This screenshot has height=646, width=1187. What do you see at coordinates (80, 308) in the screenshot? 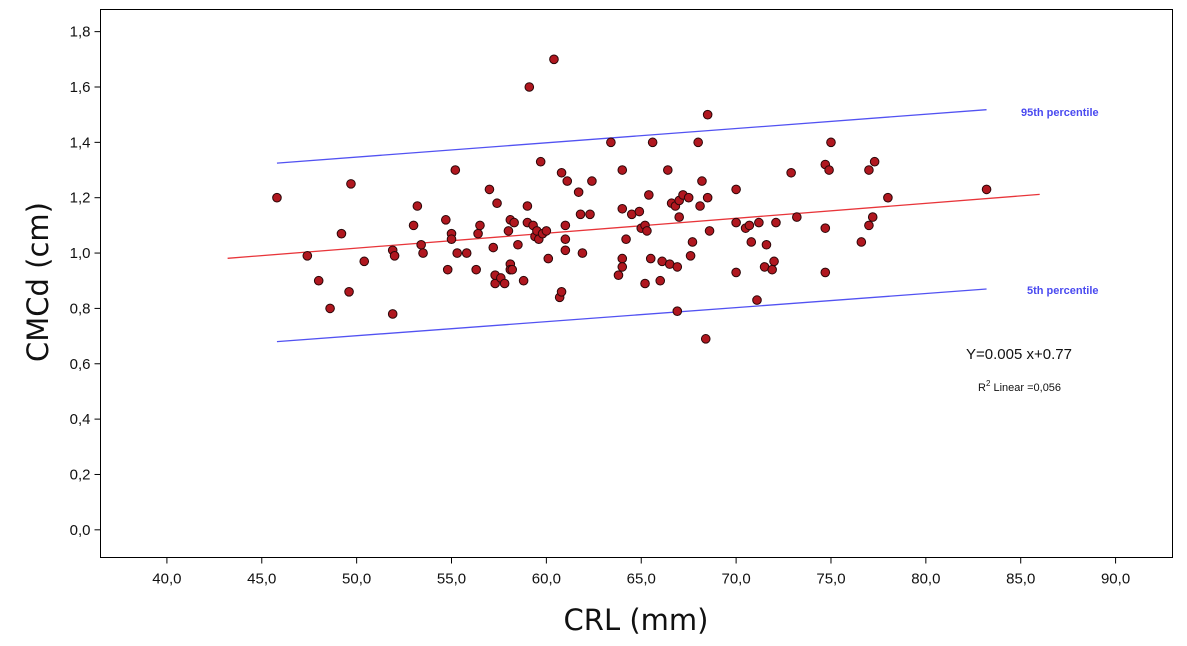
I see `y-tick-label: 0,8` at bounding box center [80, 308].